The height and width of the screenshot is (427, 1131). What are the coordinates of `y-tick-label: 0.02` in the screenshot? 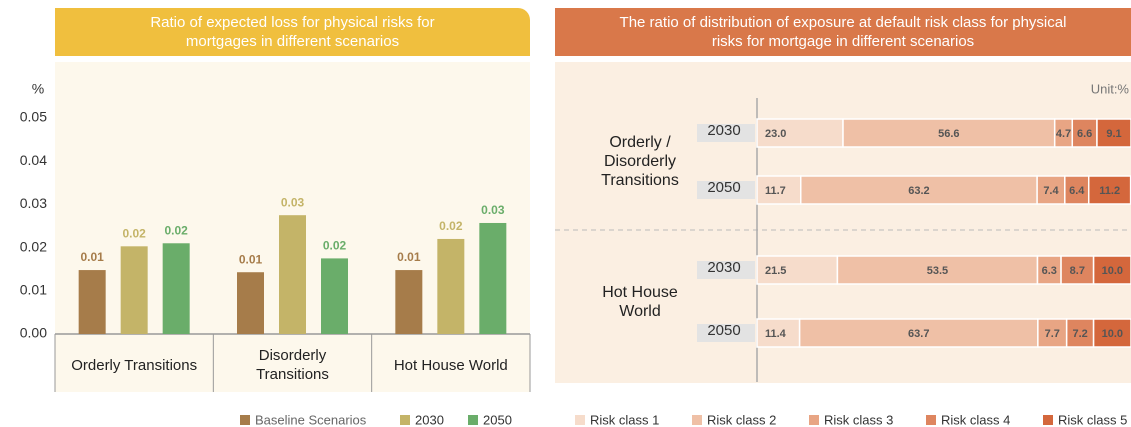 It's located at (33, 246).